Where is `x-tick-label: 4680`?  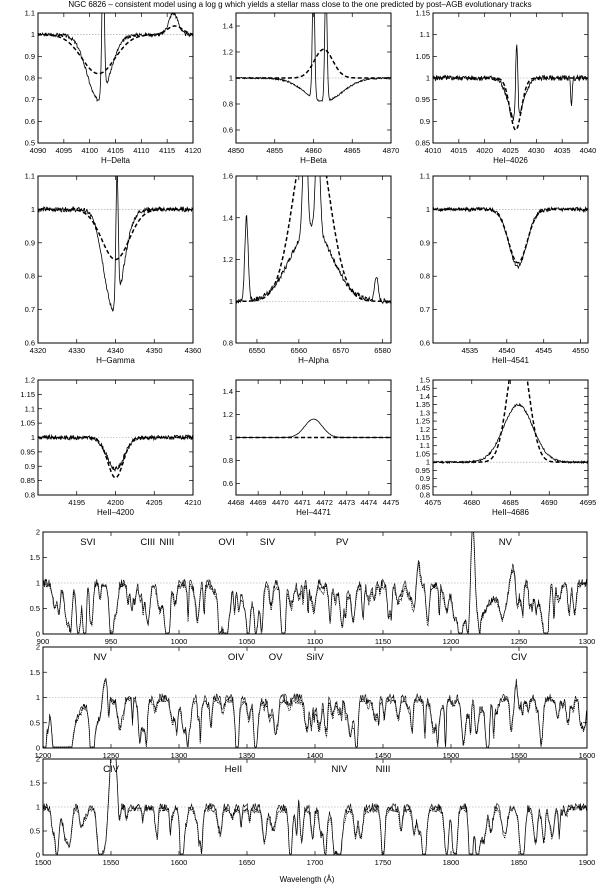
x-tick-label: 4680 is located at coordinates (471, 502).